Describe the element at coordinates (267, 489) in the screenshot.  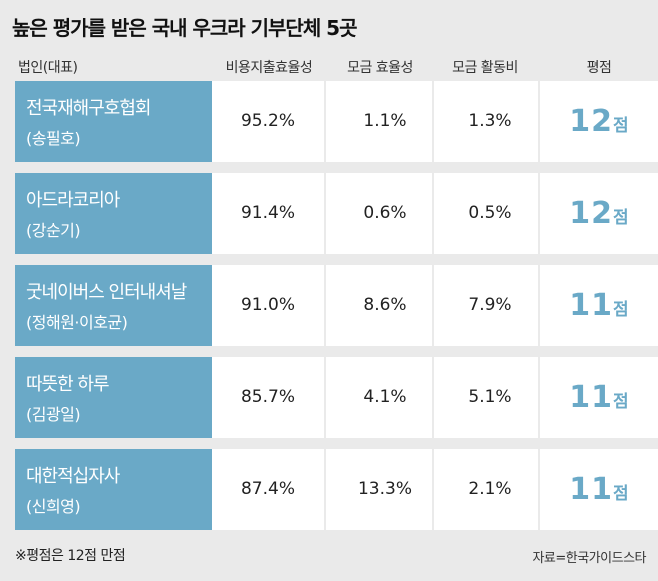
I see `expense-ratio-cell: 87.4%` at that location.